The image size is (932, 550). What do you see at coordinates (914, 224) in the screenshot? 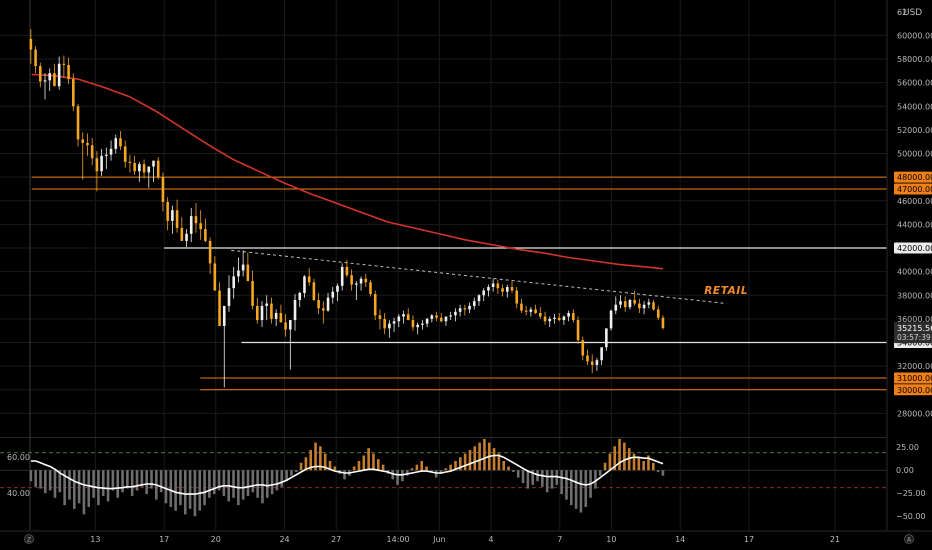
I see `price-tick-label: 44000.00` at bounding box center [914, 224].